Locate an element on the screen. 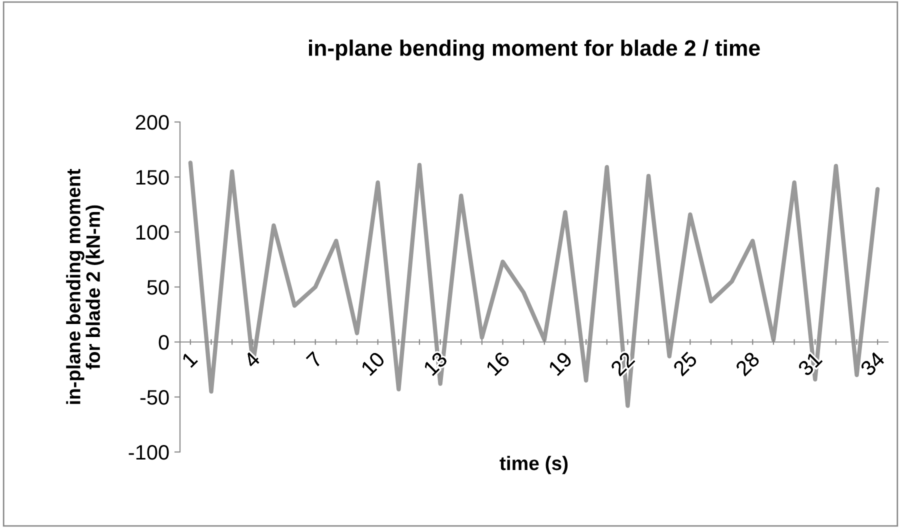  y-tick-label: -100 is located at coordinates (148, 452).